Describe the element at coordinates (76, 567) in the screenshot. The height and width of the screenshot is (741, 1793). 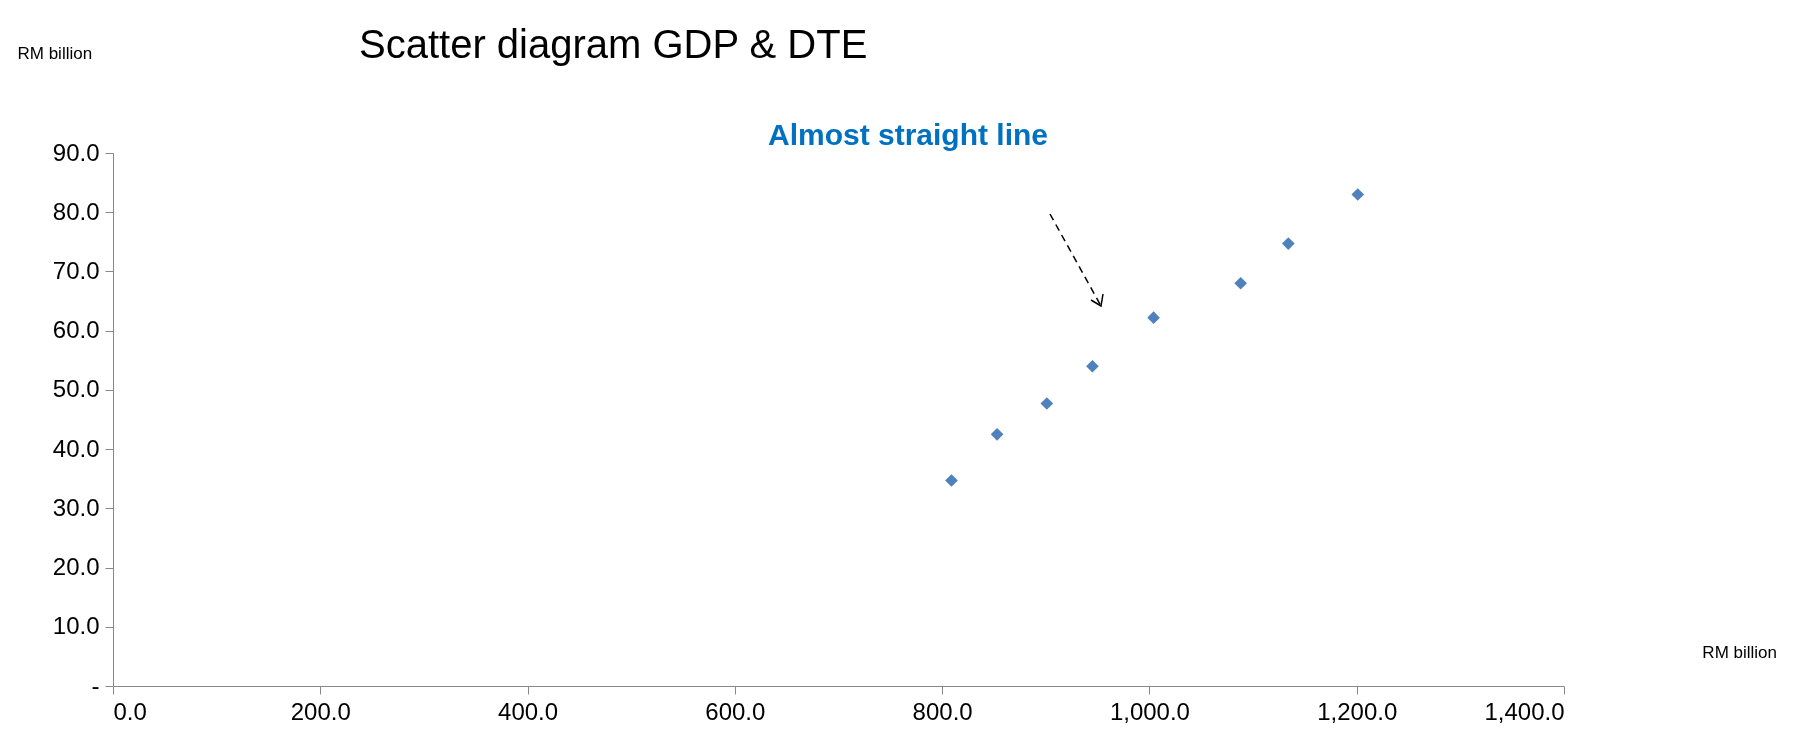
I see `y-tick-label: 20.0` at that location.